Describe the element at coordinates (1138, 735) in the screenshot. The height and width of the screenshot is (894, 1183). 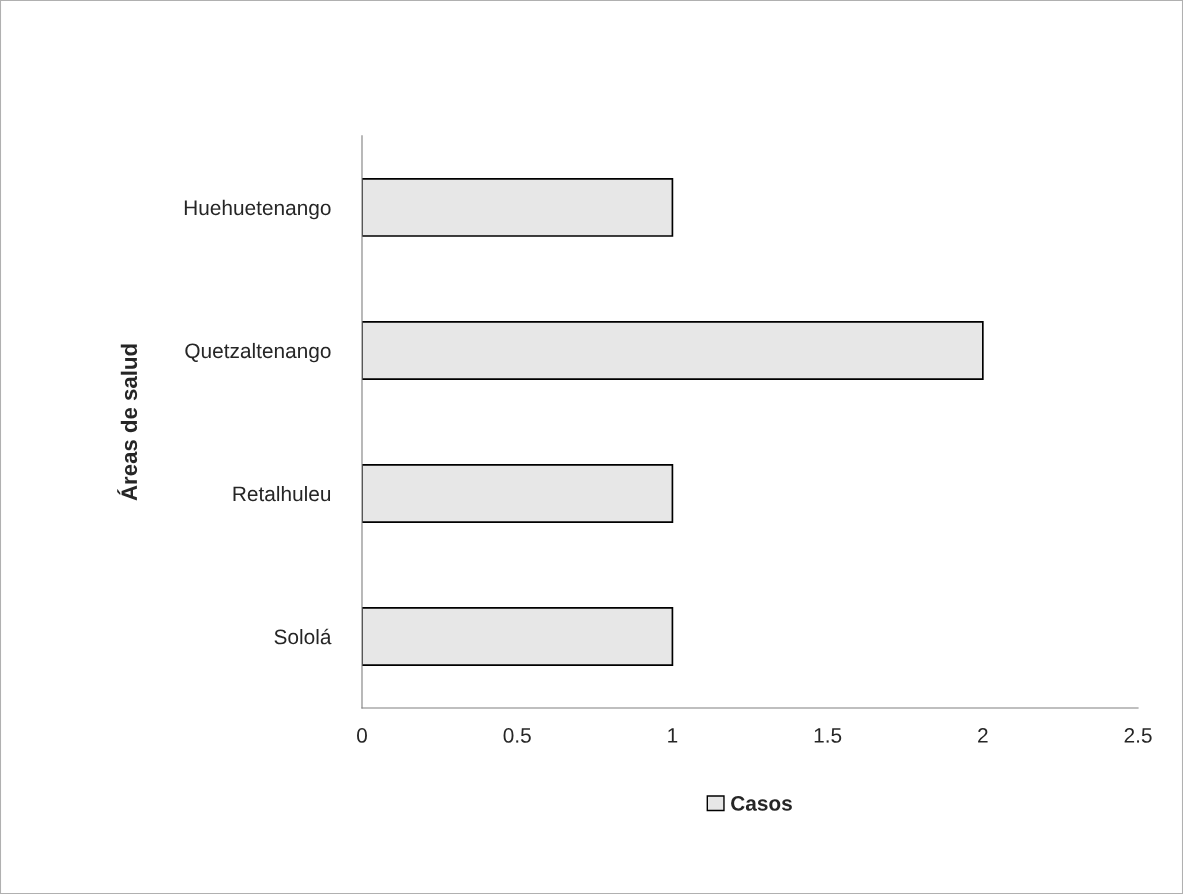
I see `x-tick-label: 2.5` at that location.